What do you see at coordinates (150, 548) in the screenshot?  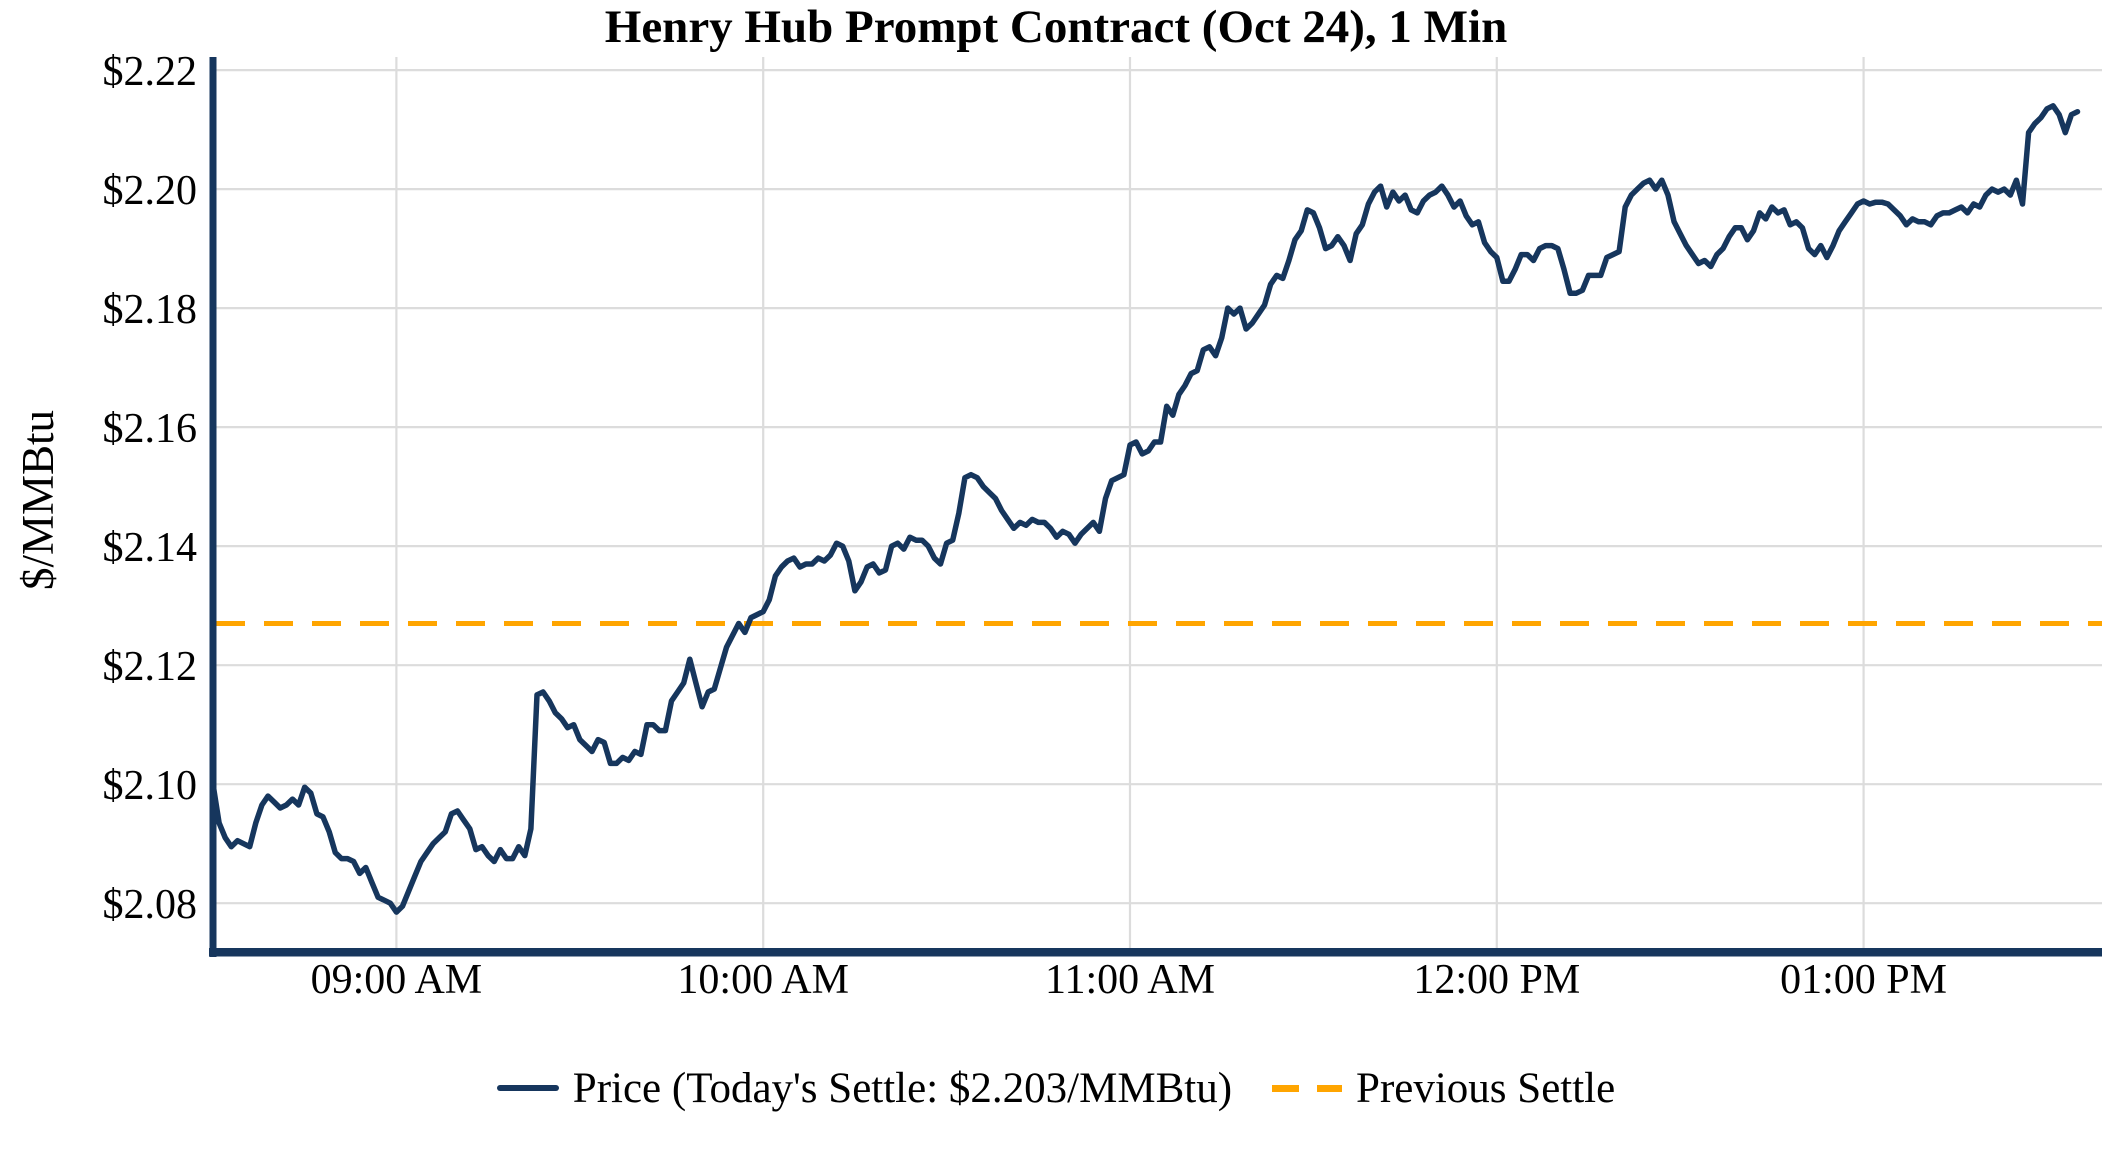 I see `y-tick-label: $2.14` at bounding box center [150, 548].